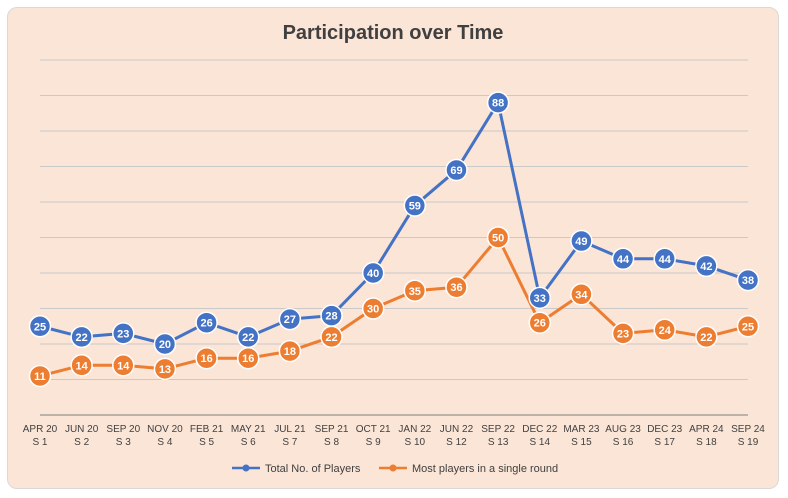  What do you see at coordinates (748, 436) in the screenshot?
I see `x-tick-label: SEP 24 S 19` at bounding box center [748, 436].